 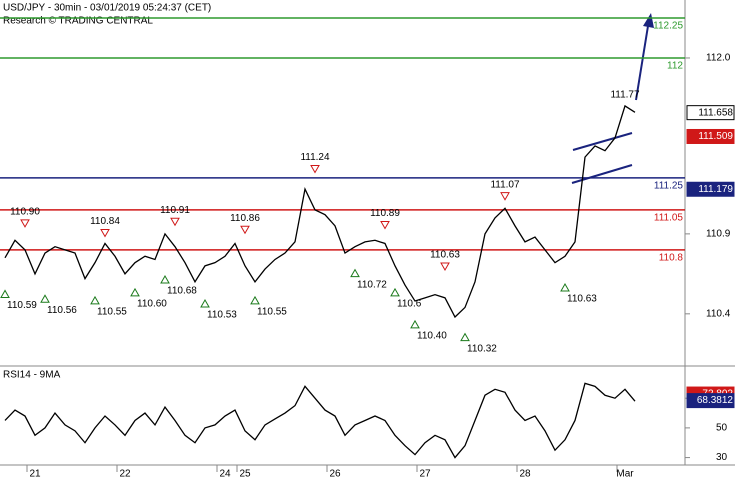 I want to click on high-label: 110.89, so click(x=385, y=213).